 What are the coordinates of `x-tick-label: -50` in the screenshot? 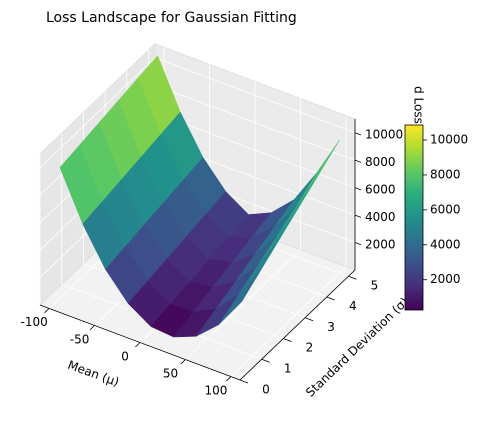 It's located at (80, 339).